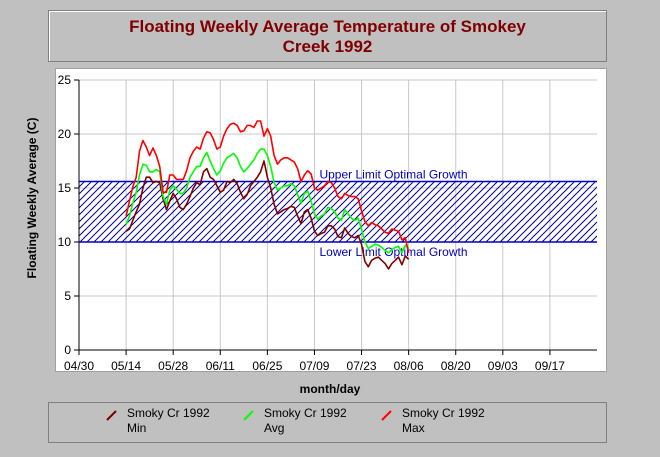 The height and width of the screenshot is (457, 660). What do you see at coordinates (220, 366) in the screenshot?
I see `x-tick-label: 06/11` at bounding box center [220, 366].